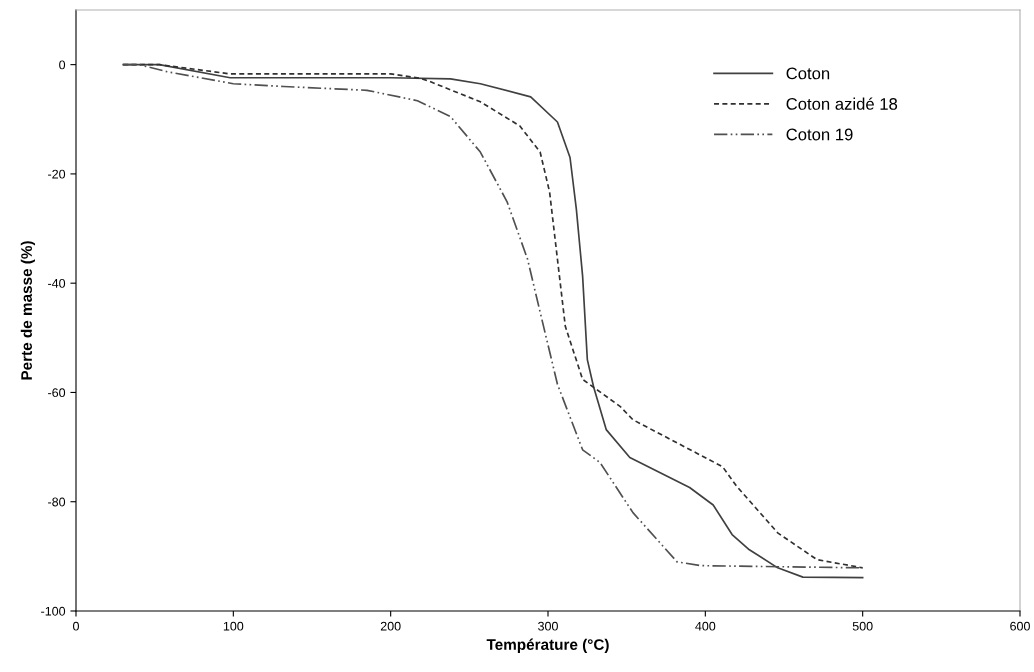 This screenshot has width=1034, height=672. I want to click on x-tick-label: 100, so click(233, 626).